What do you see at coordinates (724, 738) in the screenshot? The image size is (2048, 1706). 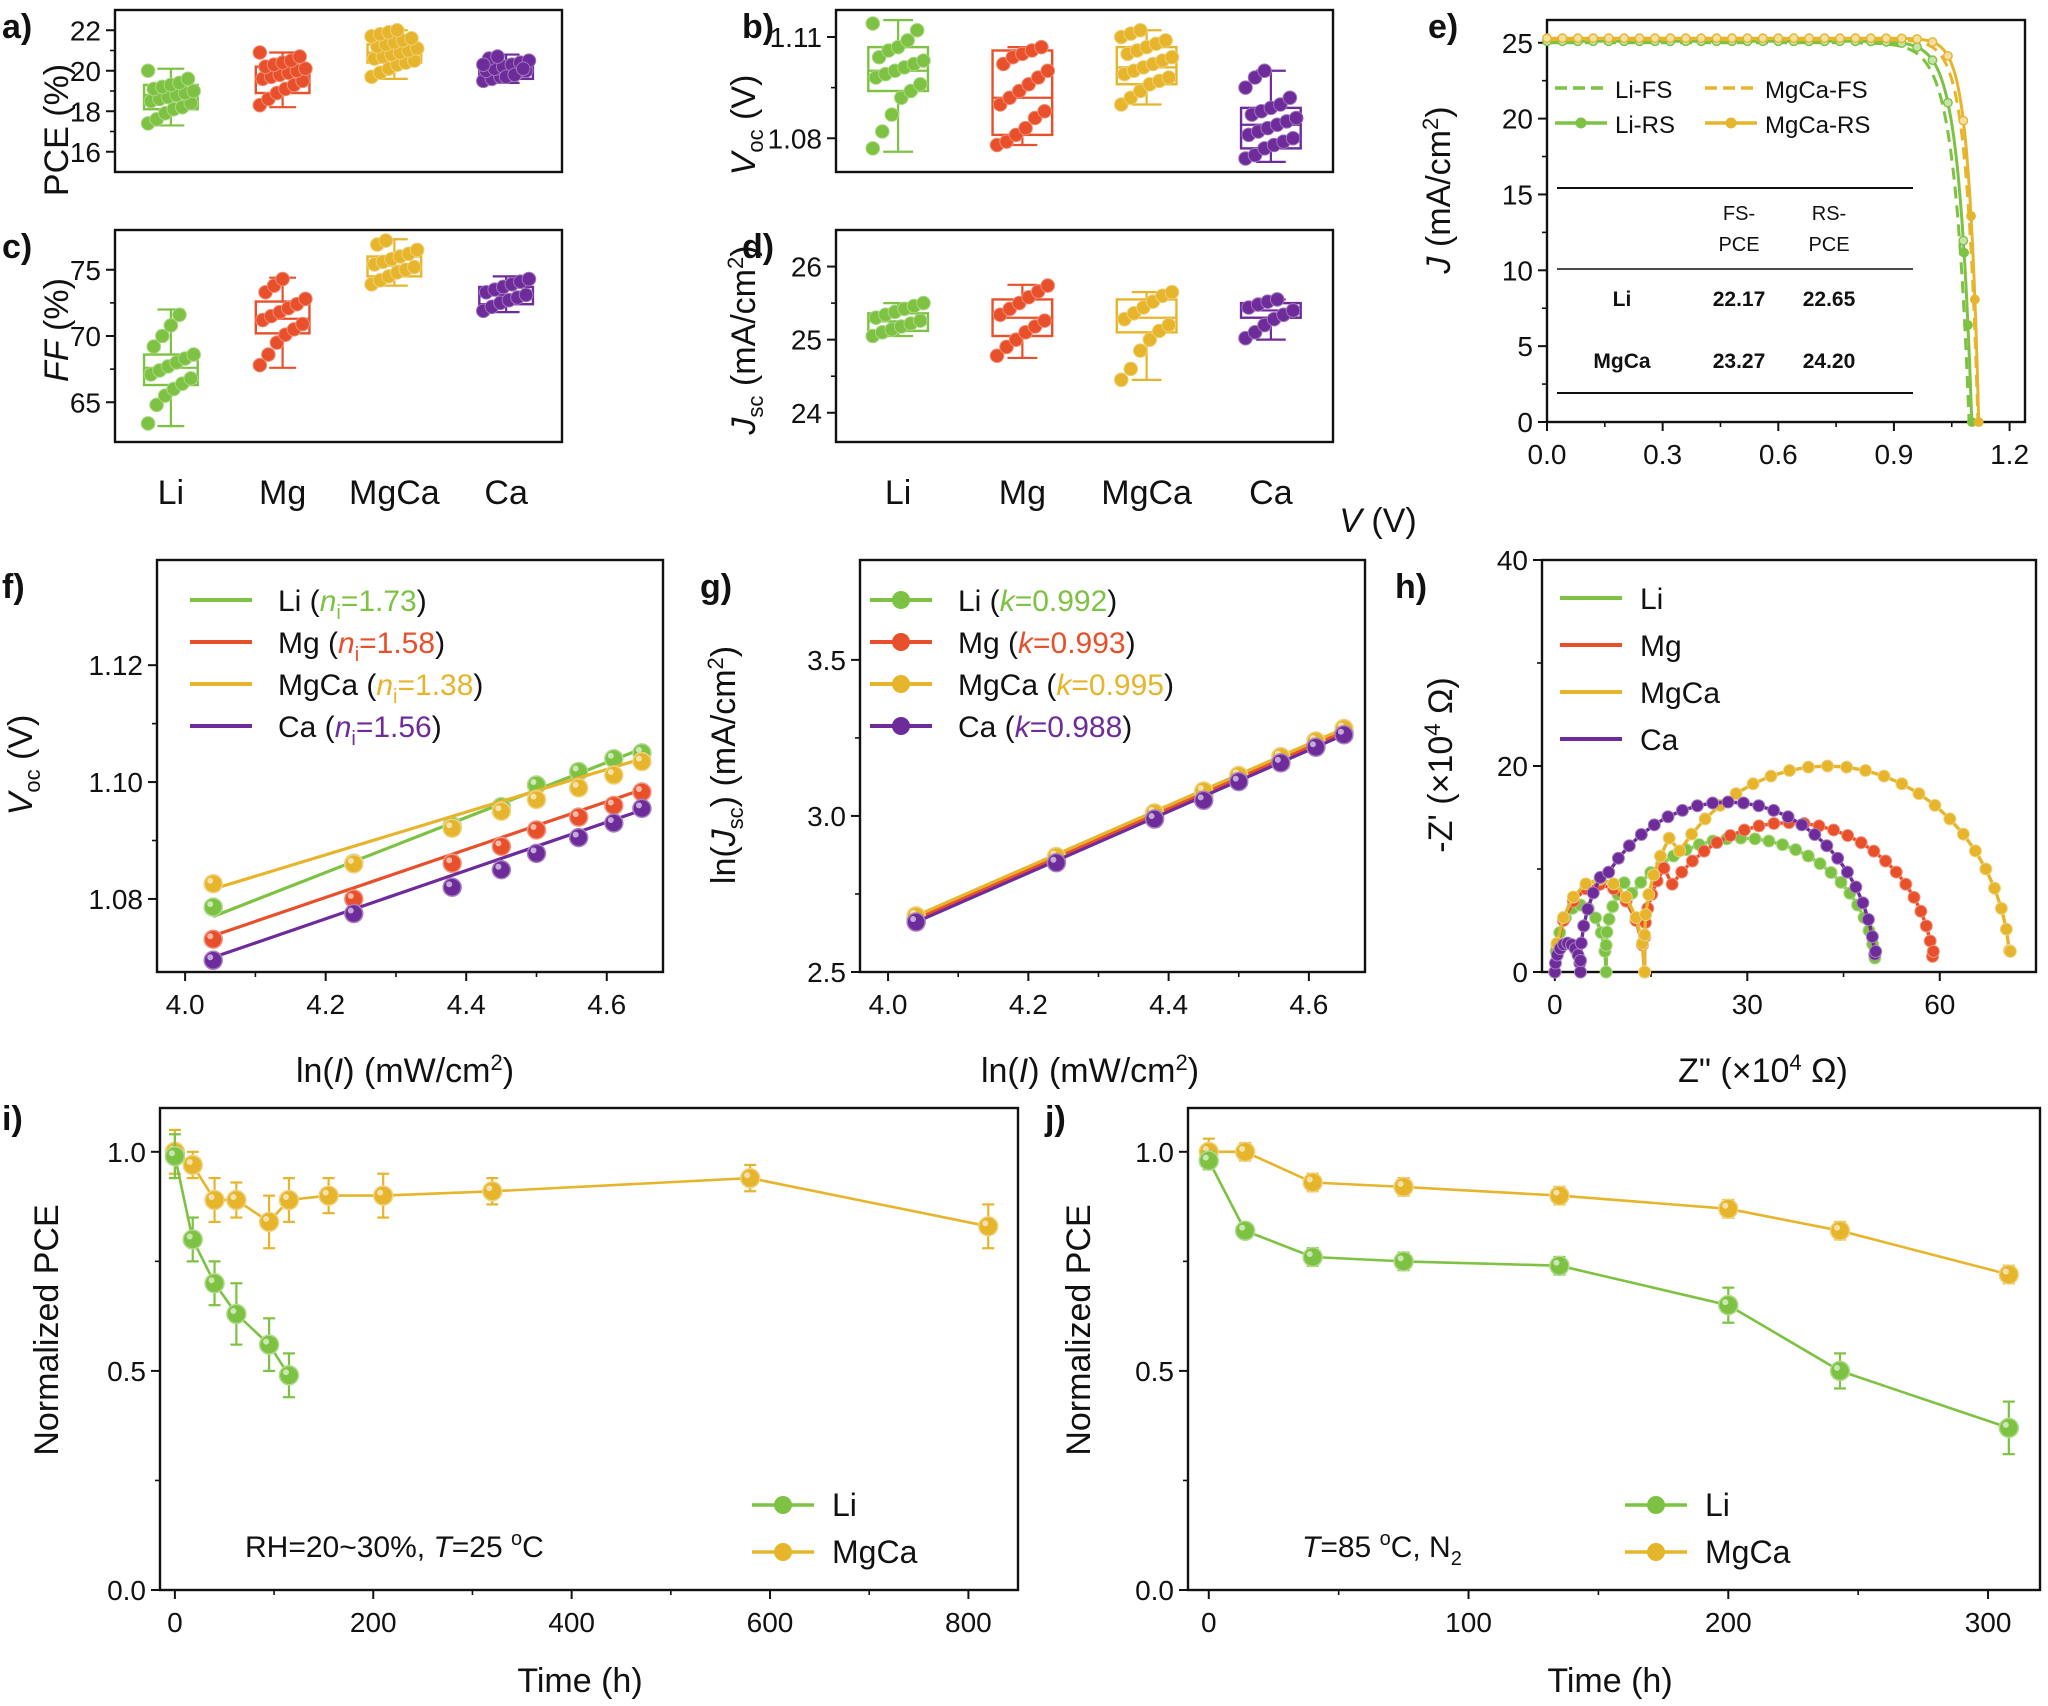 I see `g-ylabel-c: ) (mA/cm` at bounding box center [724, 738].